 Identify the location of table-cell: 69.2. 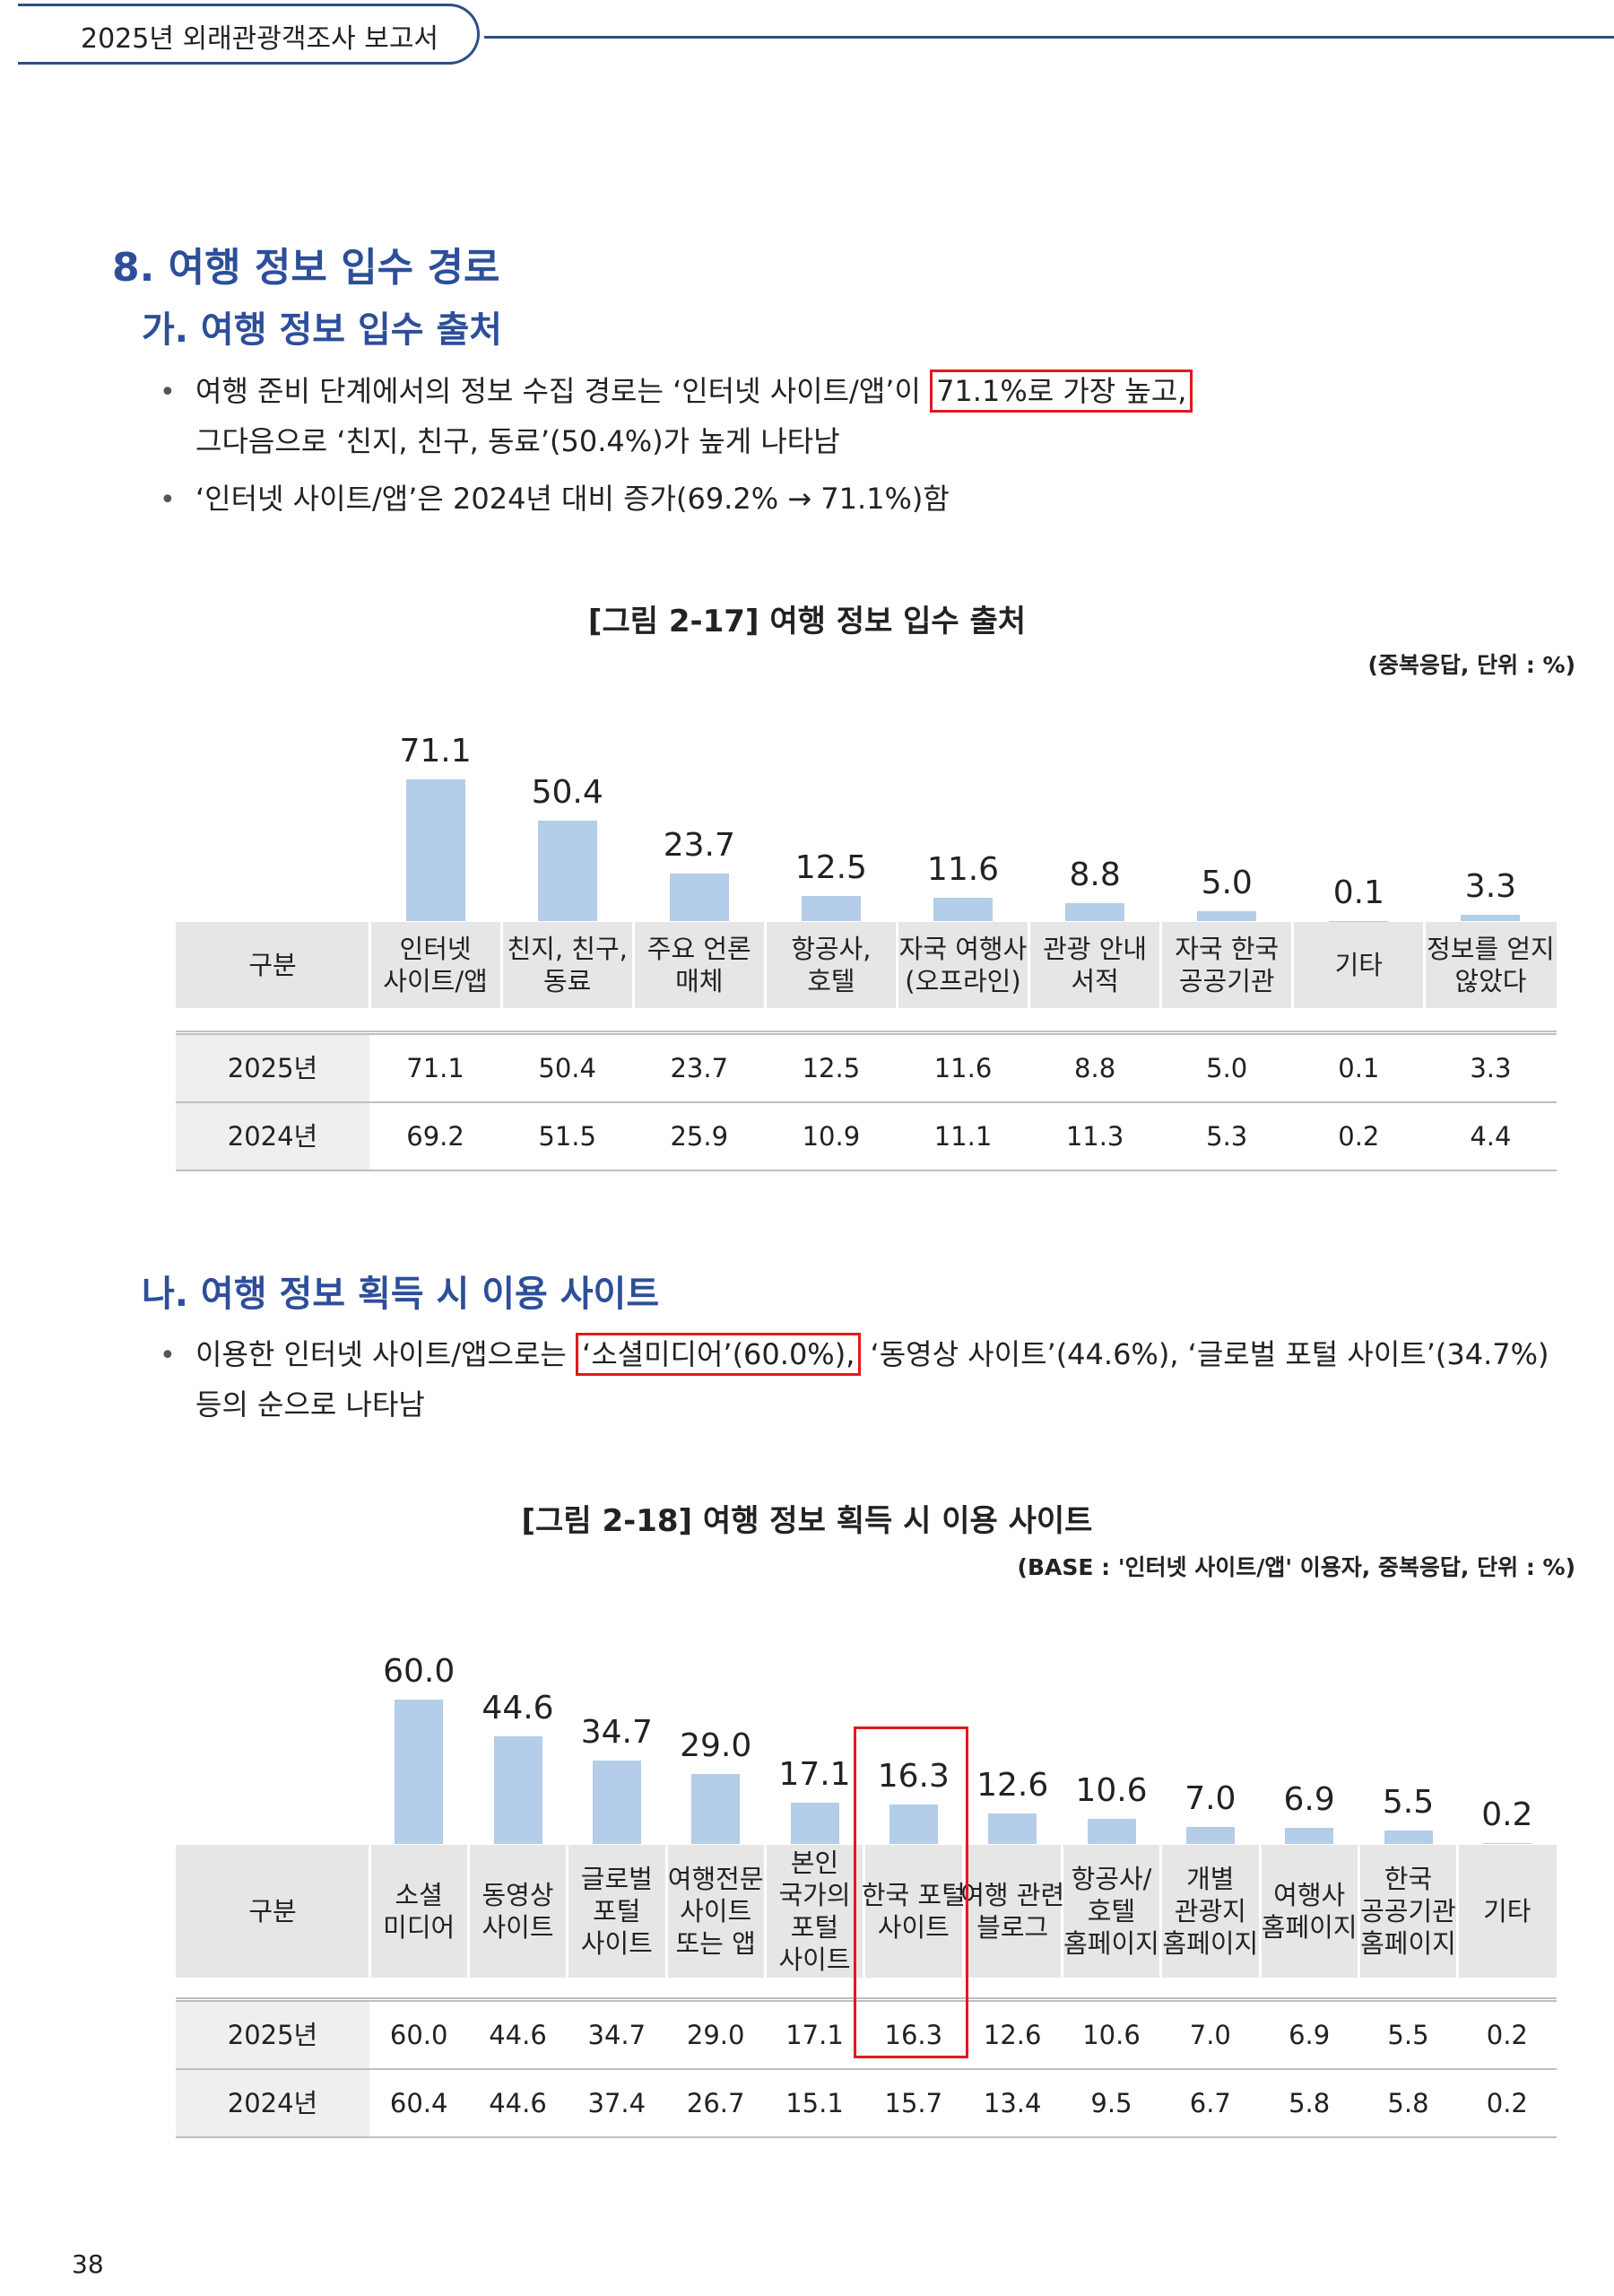
(435, 1136).